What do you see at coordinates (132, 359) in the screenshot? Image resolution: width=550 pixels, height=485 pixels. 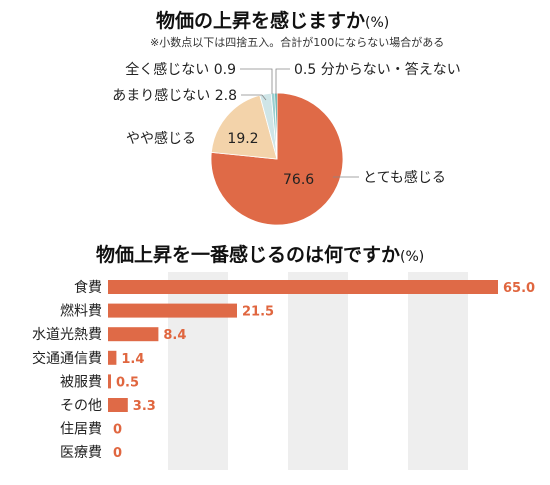 I see `bar-value-label: 1.4` at bounding box center [132, 359].